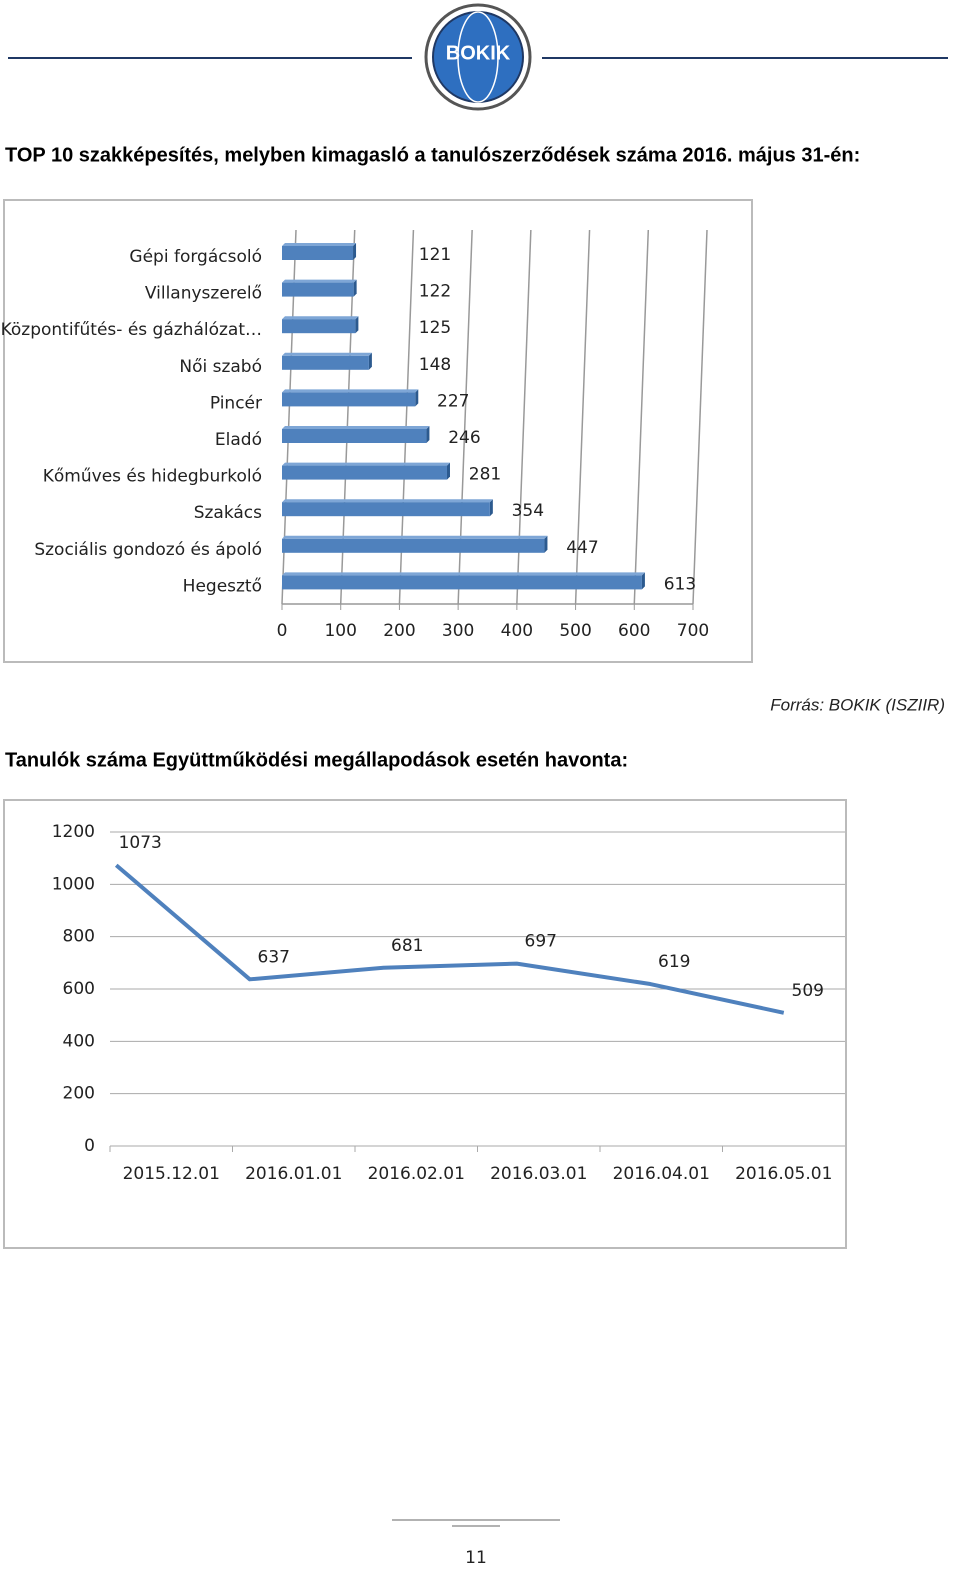  I want to click on y-tick-label: 0, so click(89, 1146).